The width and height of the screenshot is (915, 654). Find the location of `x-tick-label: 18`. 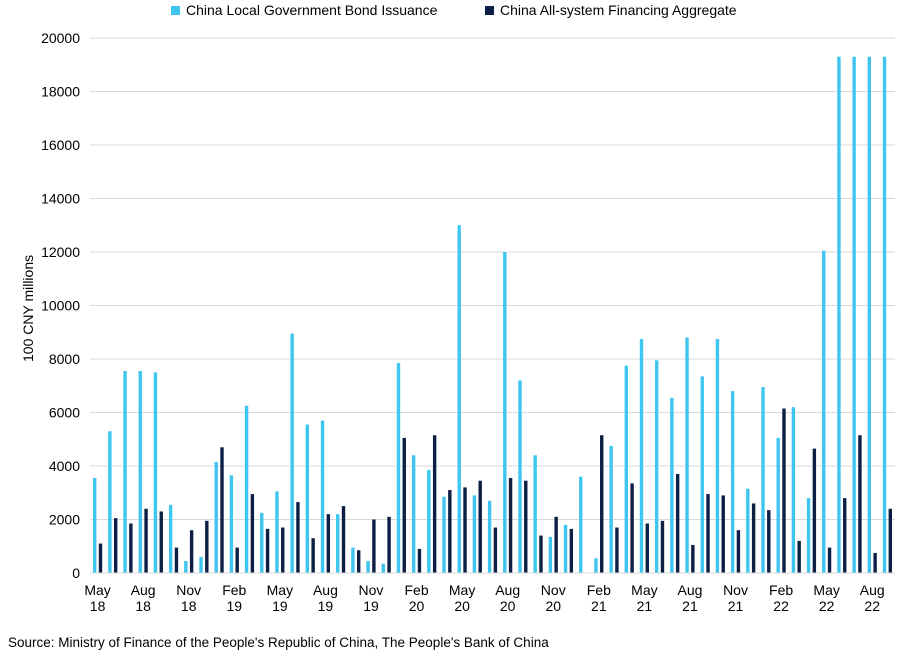

x-tick-label: 18 is located at coordinates (189, 606).